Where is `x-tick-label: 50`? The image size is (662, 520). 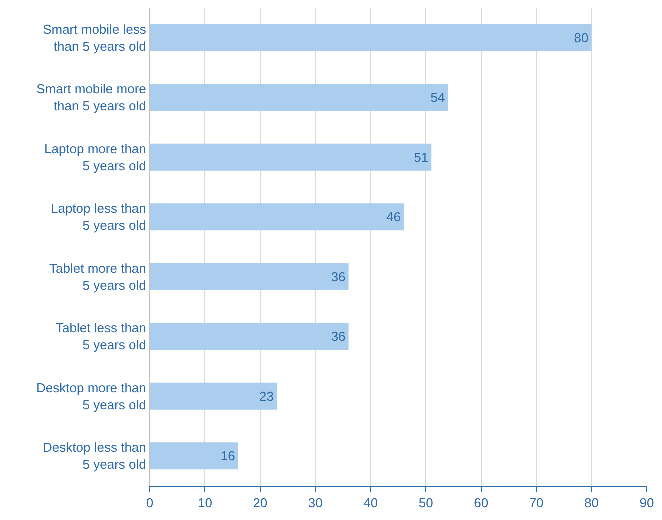
x-tick-label: 50 is located at coordinates (426, 503).